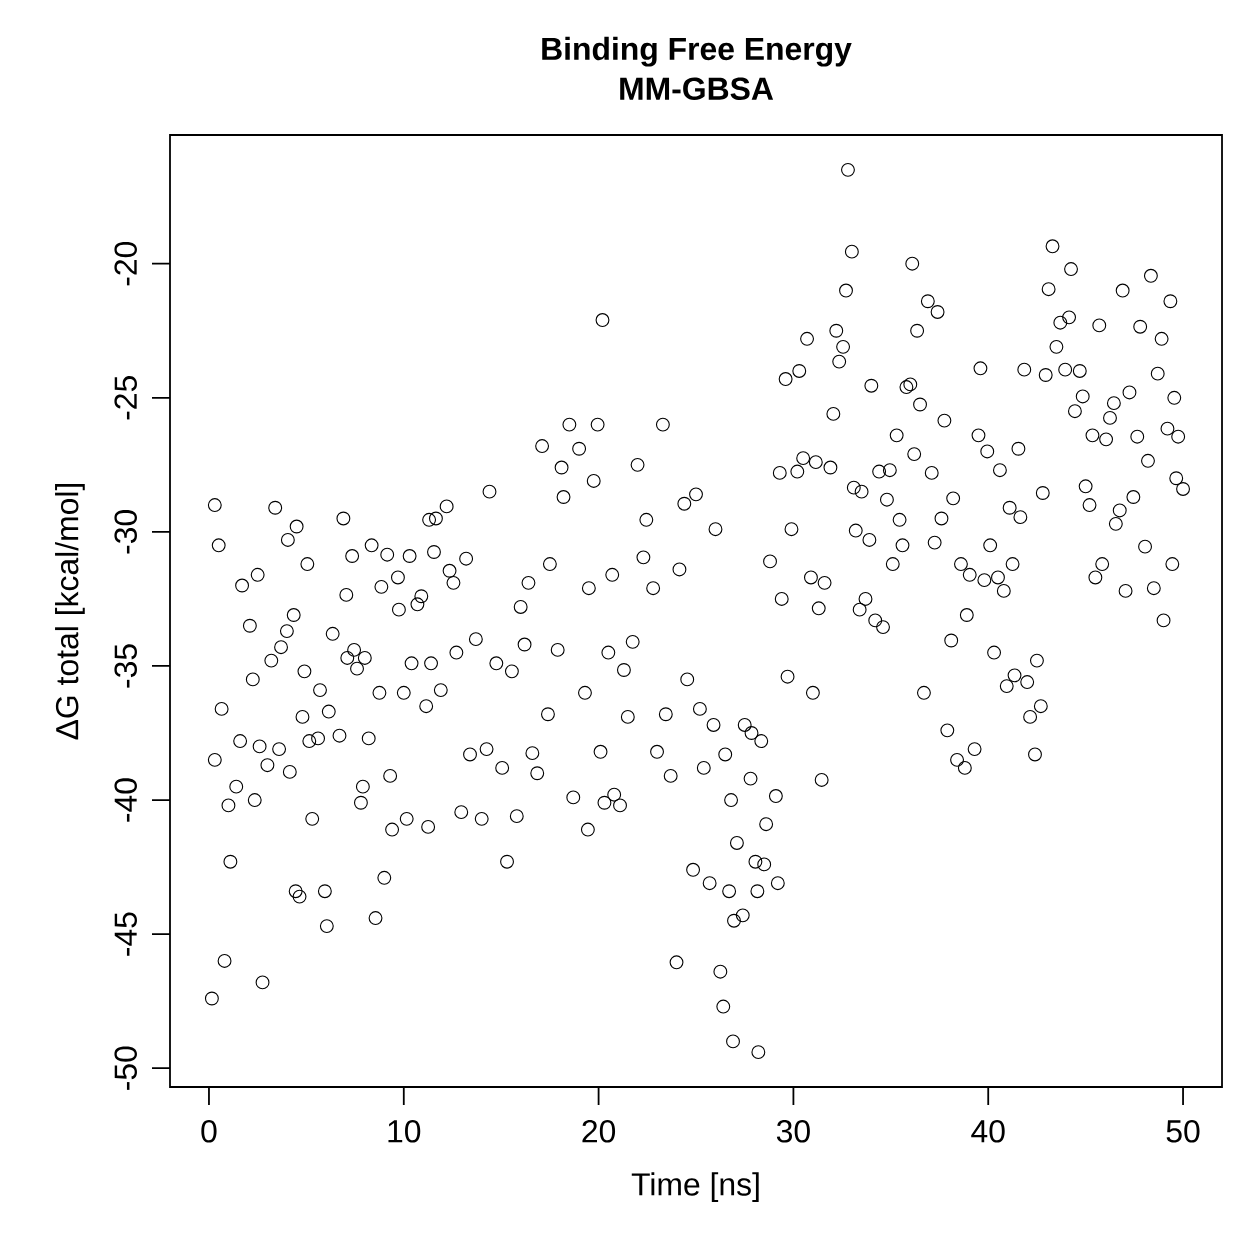  I want to click on chart-subtitle: MM-GBSA, so click(697, 89).